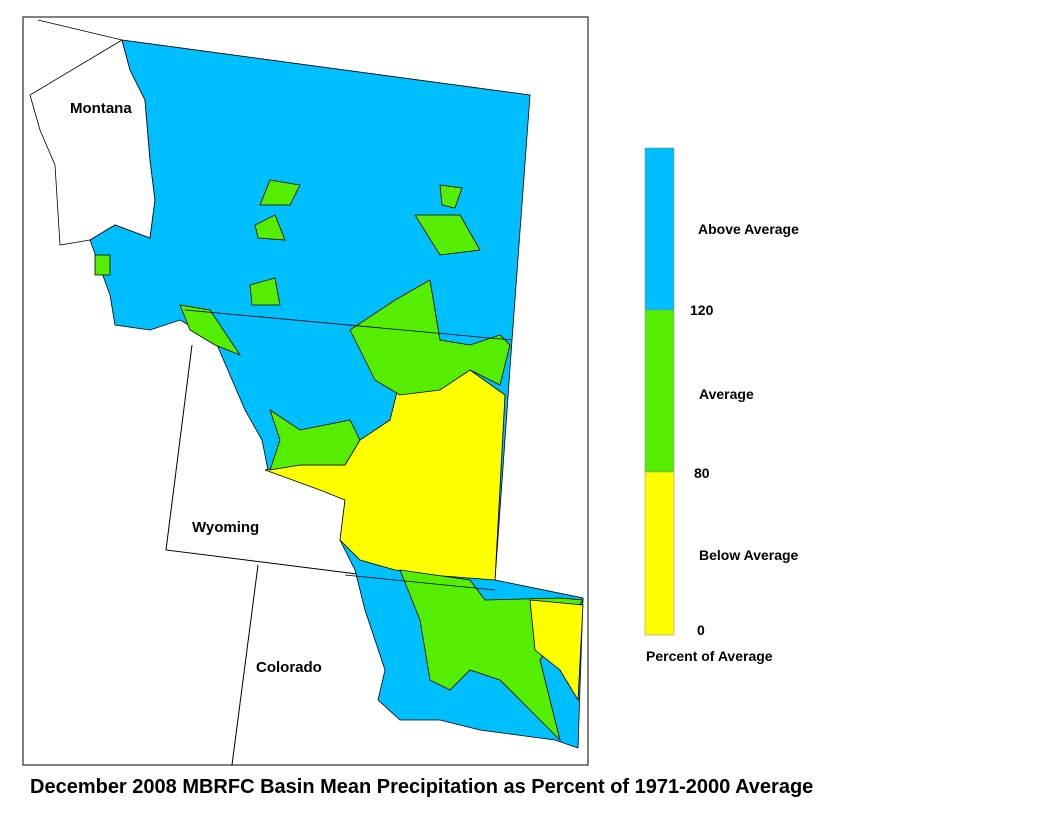 The width and height of the screenshot is (1056, 816). Describe the element at coordinates (245, 665) in the screenshot. I see `colorado-outline` at that location.